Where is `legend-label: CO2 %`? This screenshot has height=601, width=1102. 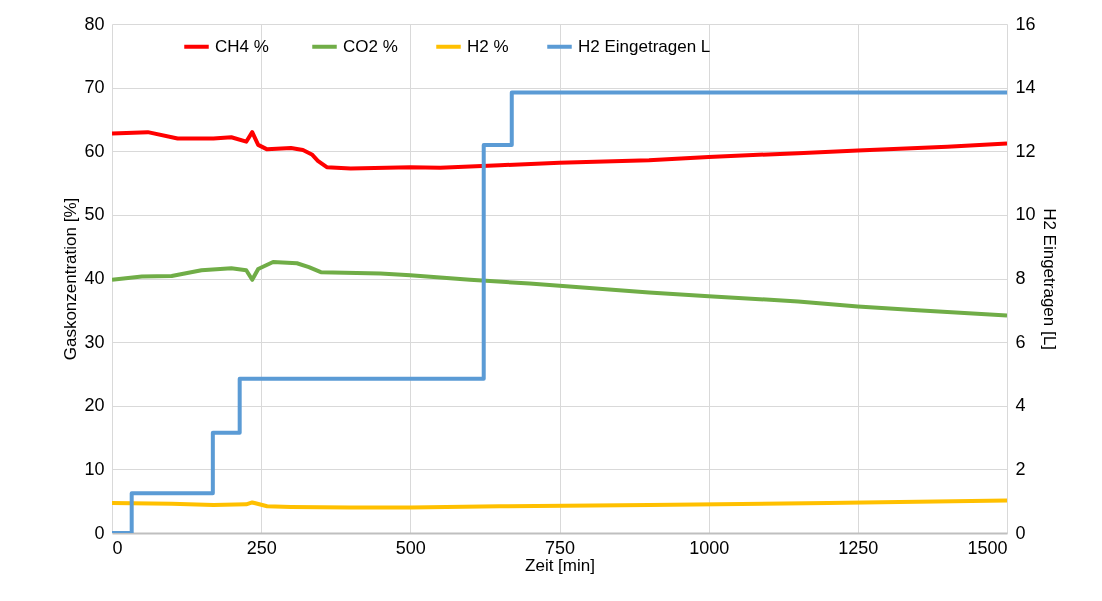
legend-label: CO2 % is located at coordinates (370, 46).